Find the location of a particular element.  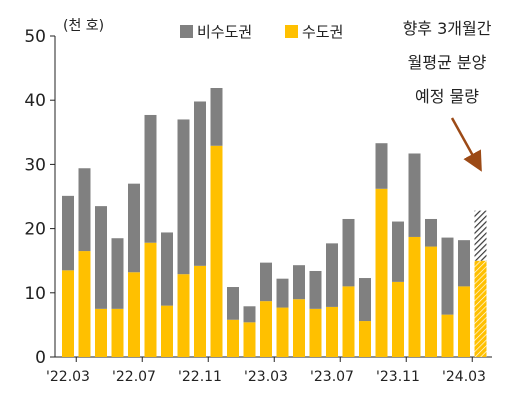

unit-label: (천 호) is located at coordinates (83, 26).